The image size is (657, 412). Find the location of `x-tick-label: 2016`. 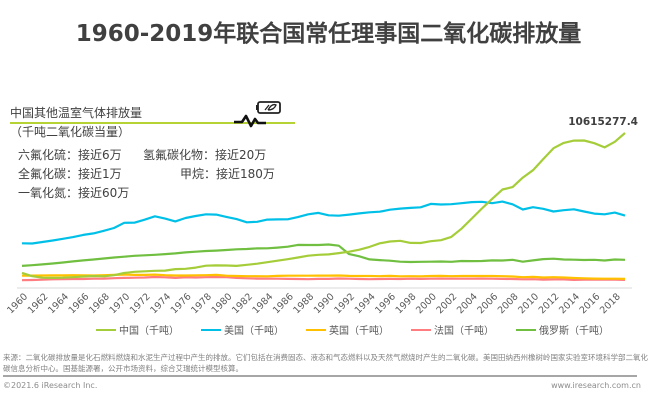

x-tick-label: 2016 is located at coordinates (590, 303).